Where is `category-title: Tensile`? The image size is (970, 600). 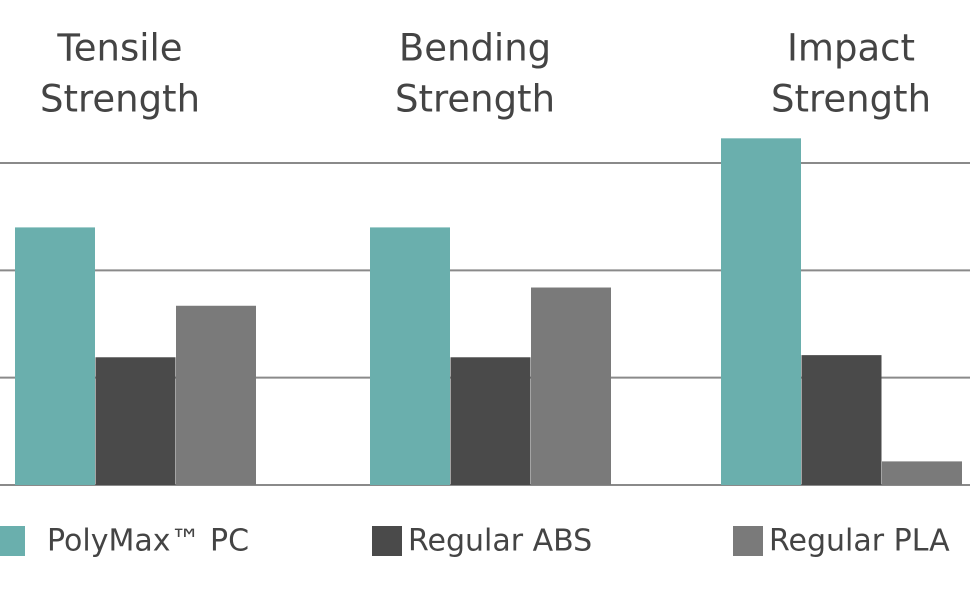 category-title: Tensile is located at coordinates (119, 48).